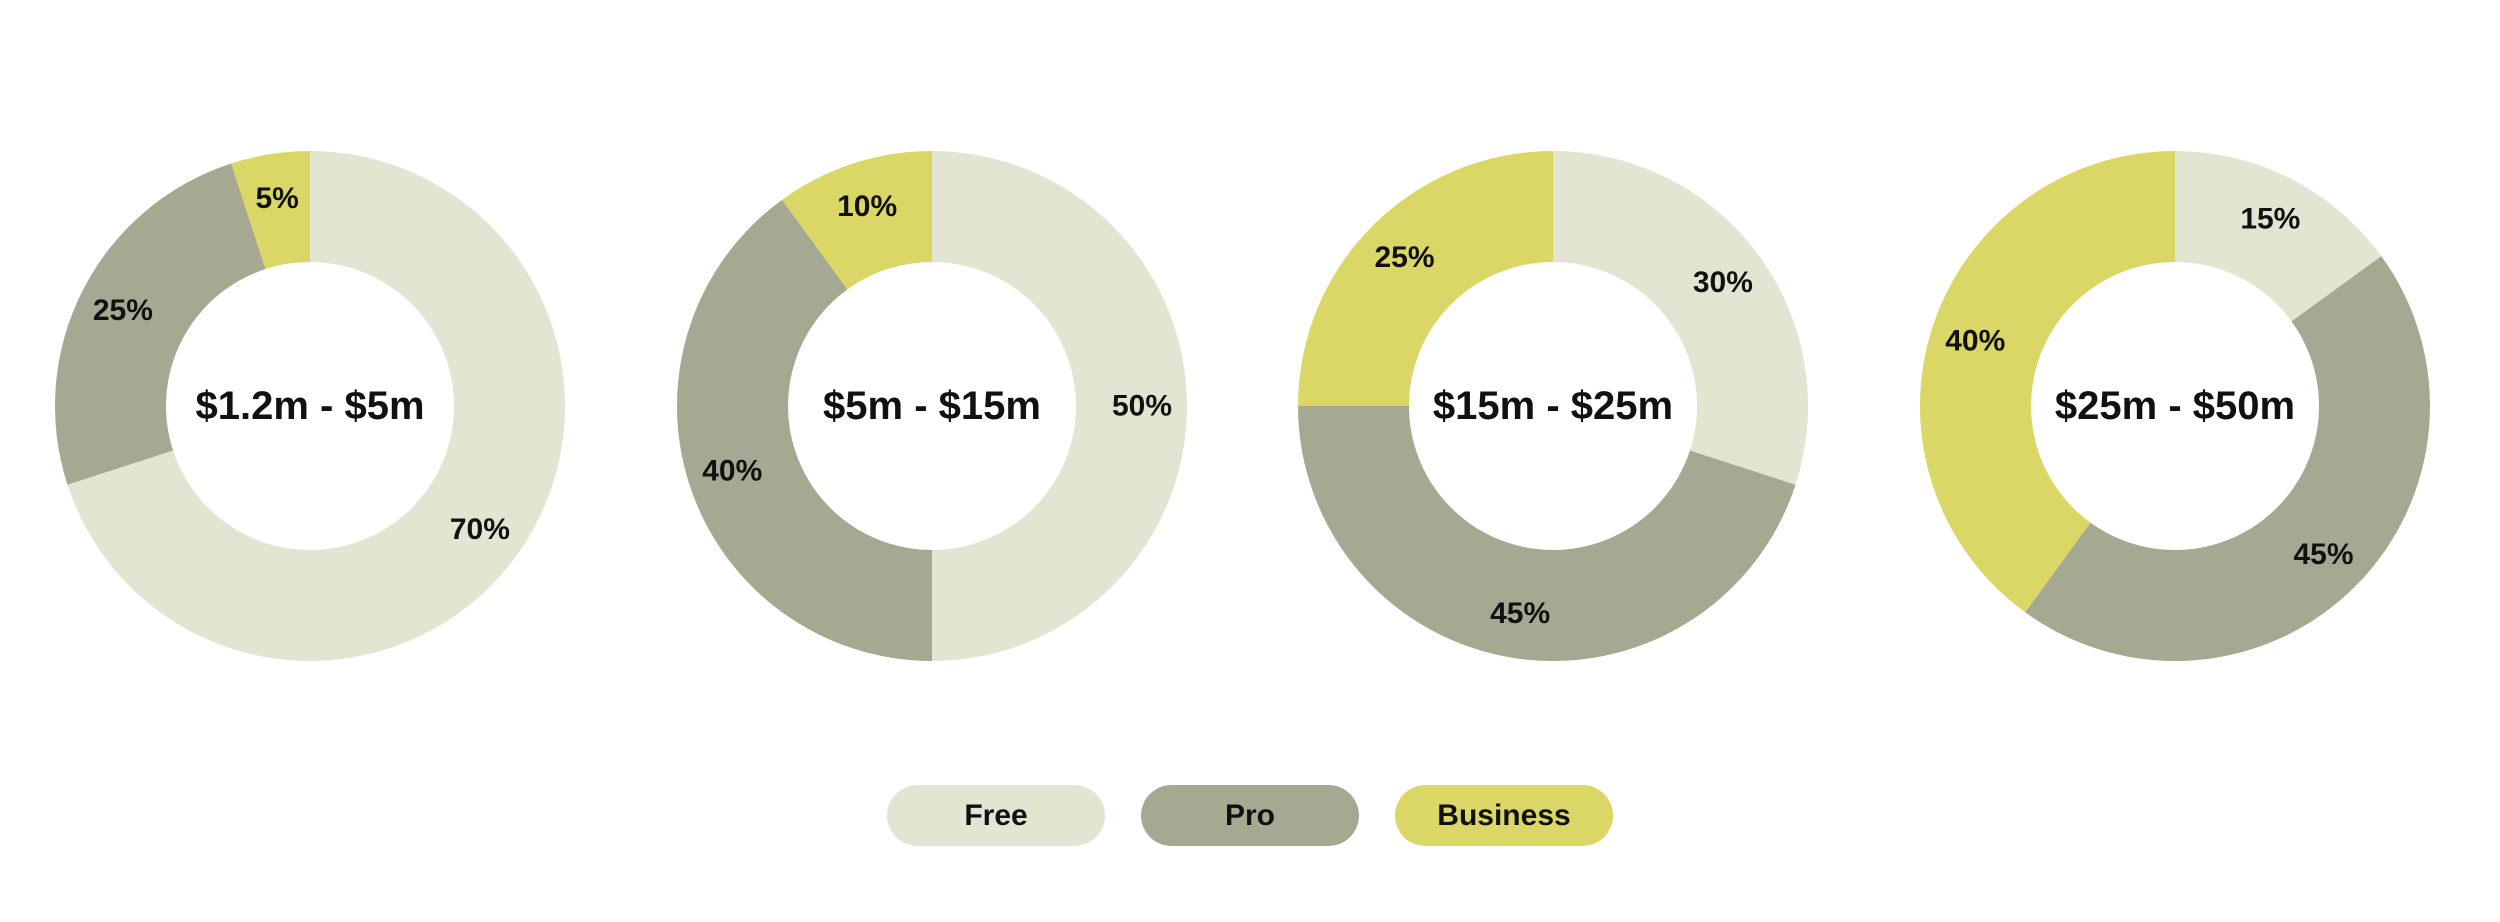 The height and width of the screenshot is (922, 2500). I want to click on legend-label-business: Business, so click(1504, 815).